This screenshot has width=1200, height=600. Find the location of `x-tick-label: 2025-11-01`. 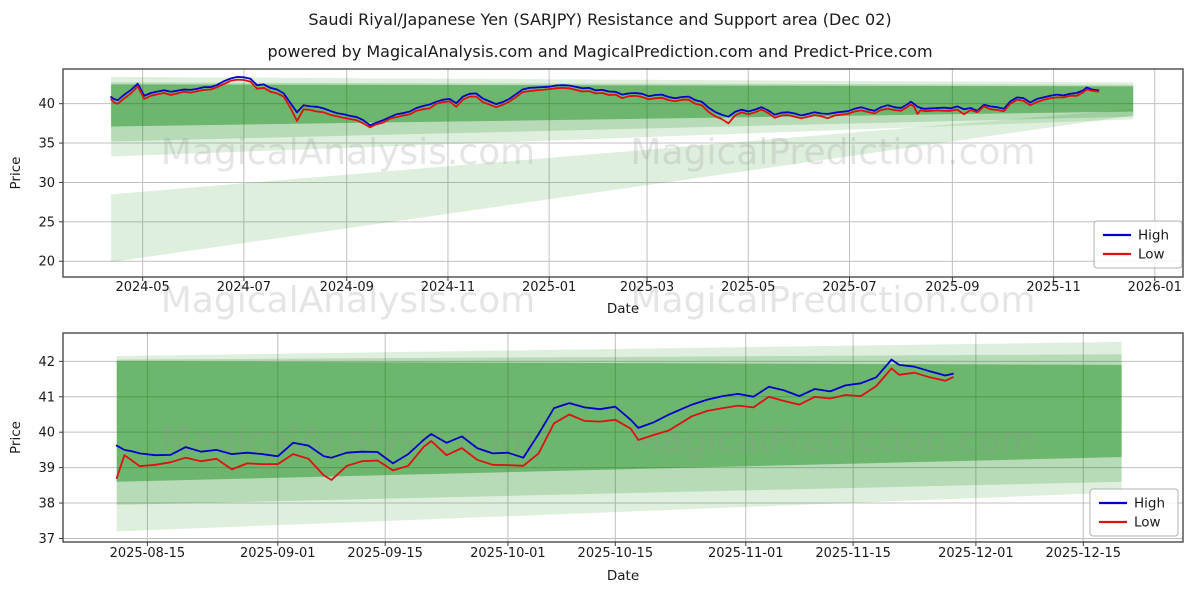

x-tick-label: 2025-11-01 is located at coordinates (746, 553).